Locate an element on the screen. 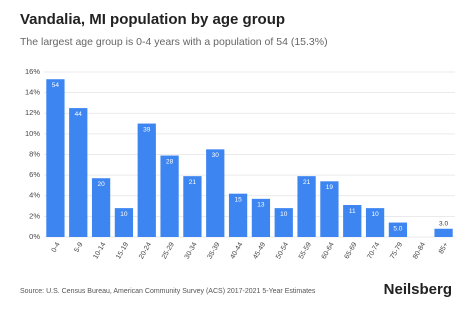 The width and height of the screenshot is (474, 316). data-label: 30 is located at coordinates (216, 155).